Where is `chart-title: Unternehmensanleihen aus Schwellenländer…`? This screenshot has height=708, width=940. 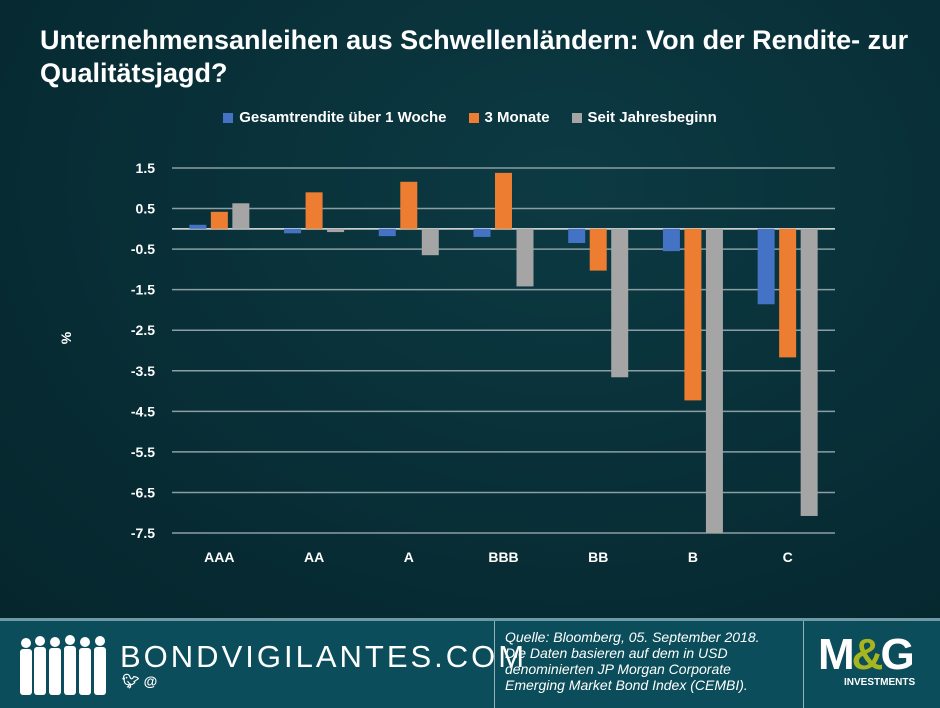
chart-title: Unternehmensanleihen aus Schwellenländer… is located at coordinates (474, 56).